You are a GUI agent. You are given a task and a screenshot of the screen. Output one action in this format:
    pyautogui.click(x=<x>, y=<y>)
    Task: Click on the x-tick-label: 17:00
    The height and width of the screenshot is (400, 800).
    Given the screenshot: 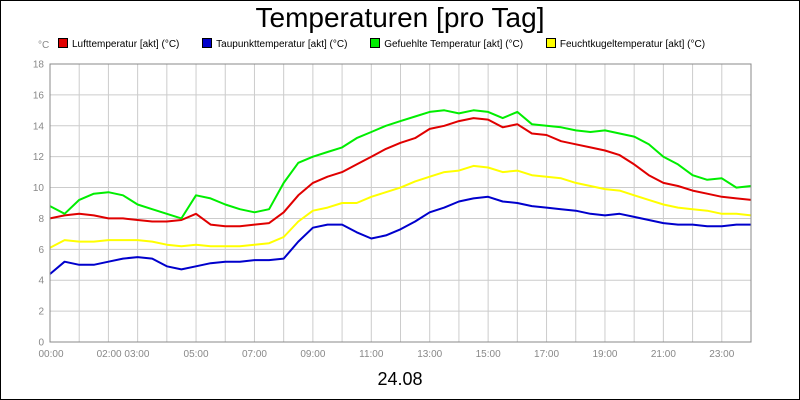 What is the action you would take?
    pyautogui.click(x=546, y=354)
    